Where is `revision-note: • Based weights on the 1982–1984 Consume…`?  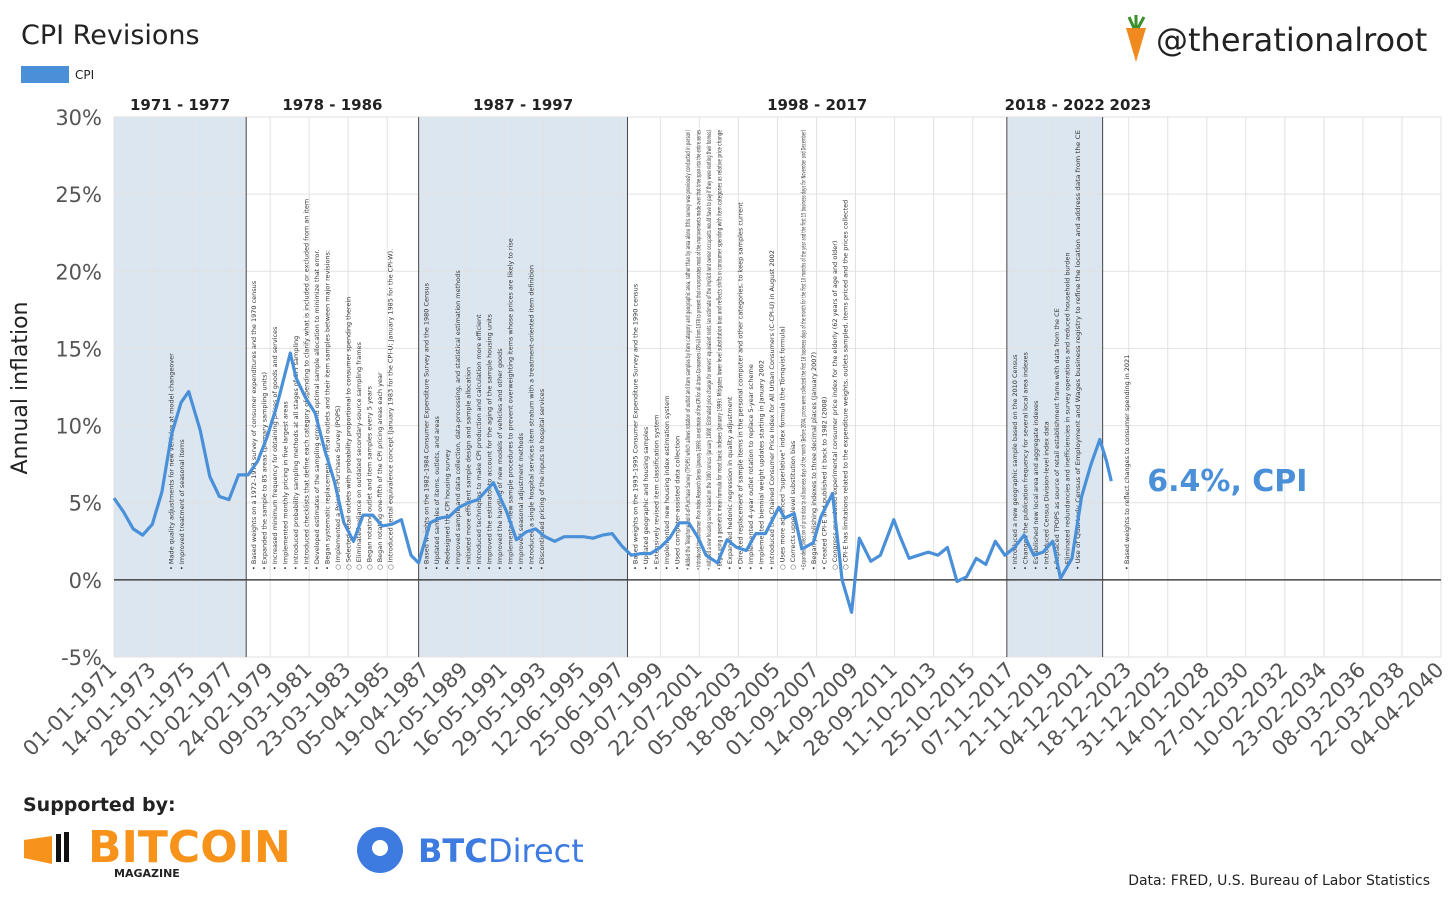 revision-note: • Based weights on the 1982–1984 Consume… is located at coordinates (427, 426).